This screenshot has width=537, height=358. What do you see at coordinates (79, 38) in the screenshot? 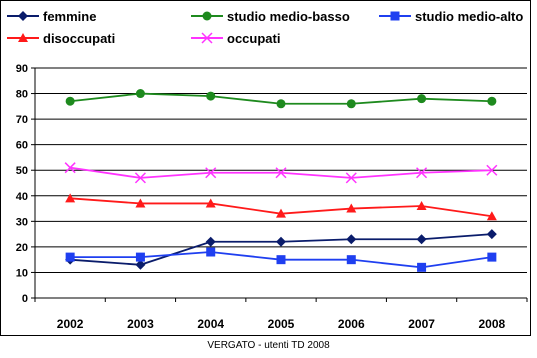
I see `legend-entry: disoccupati` at bounding box center [79, 38].